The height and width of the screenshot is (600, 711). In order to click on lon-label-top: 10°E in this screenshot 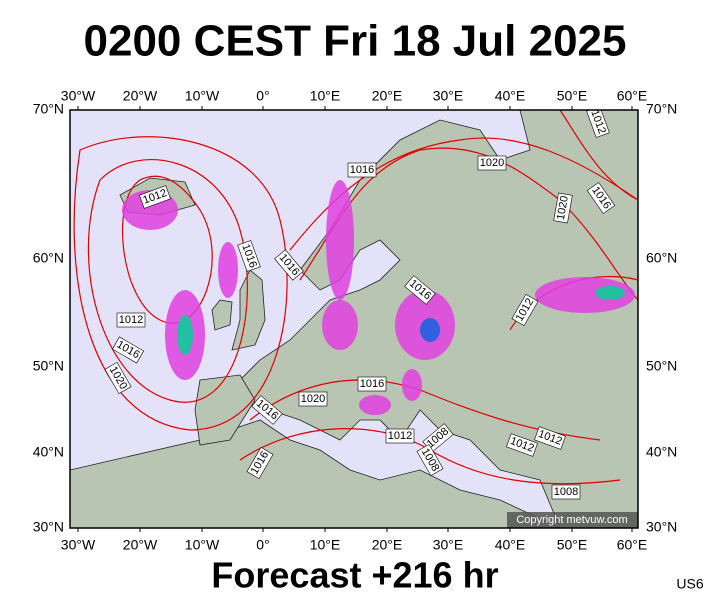, I will do `click(325, 96)`.